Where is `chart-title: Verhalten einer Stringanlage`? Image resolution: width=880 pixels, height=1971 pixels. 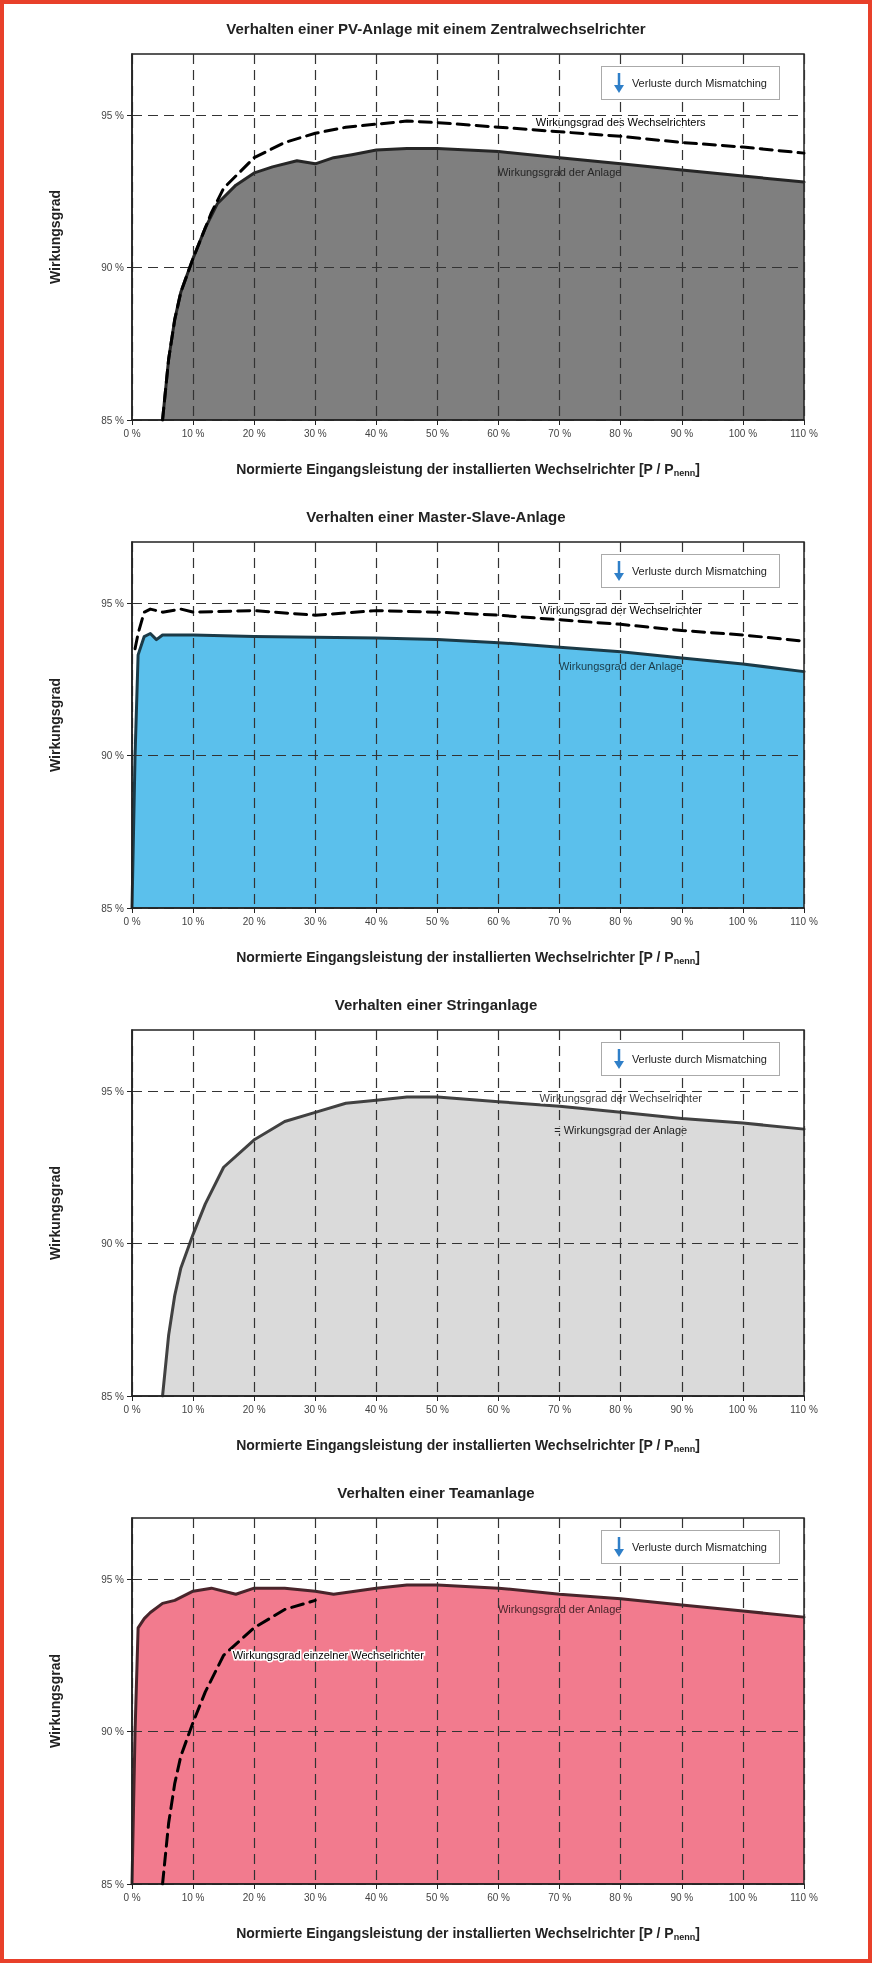
chart-title: Verhalten einer Stringanlage is located at coordinates (436, 1004).